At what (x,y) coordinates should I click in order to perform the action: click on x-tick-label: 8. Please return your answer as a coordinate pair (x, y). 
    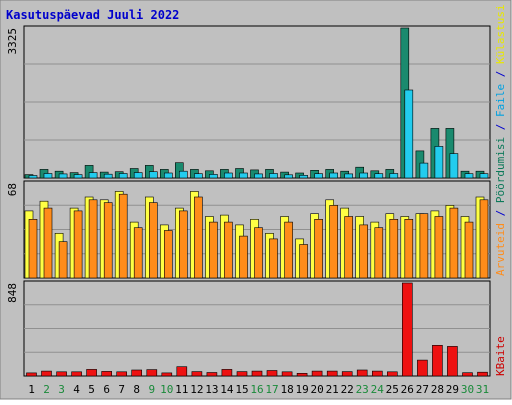
    Looking at the image, I should click on (136, 389).